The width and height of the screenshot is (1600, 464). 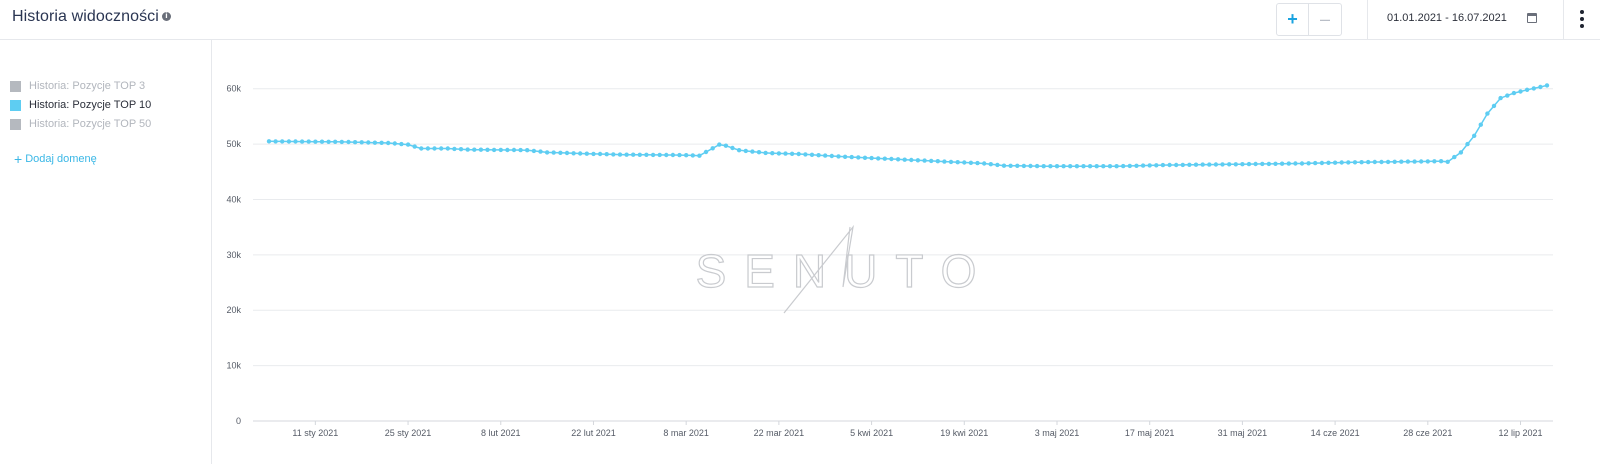 What do you see at coordinates (1324, 19) in the screenshot?
I see `zoom-out-button: –` at bounding box center [1324, 19].